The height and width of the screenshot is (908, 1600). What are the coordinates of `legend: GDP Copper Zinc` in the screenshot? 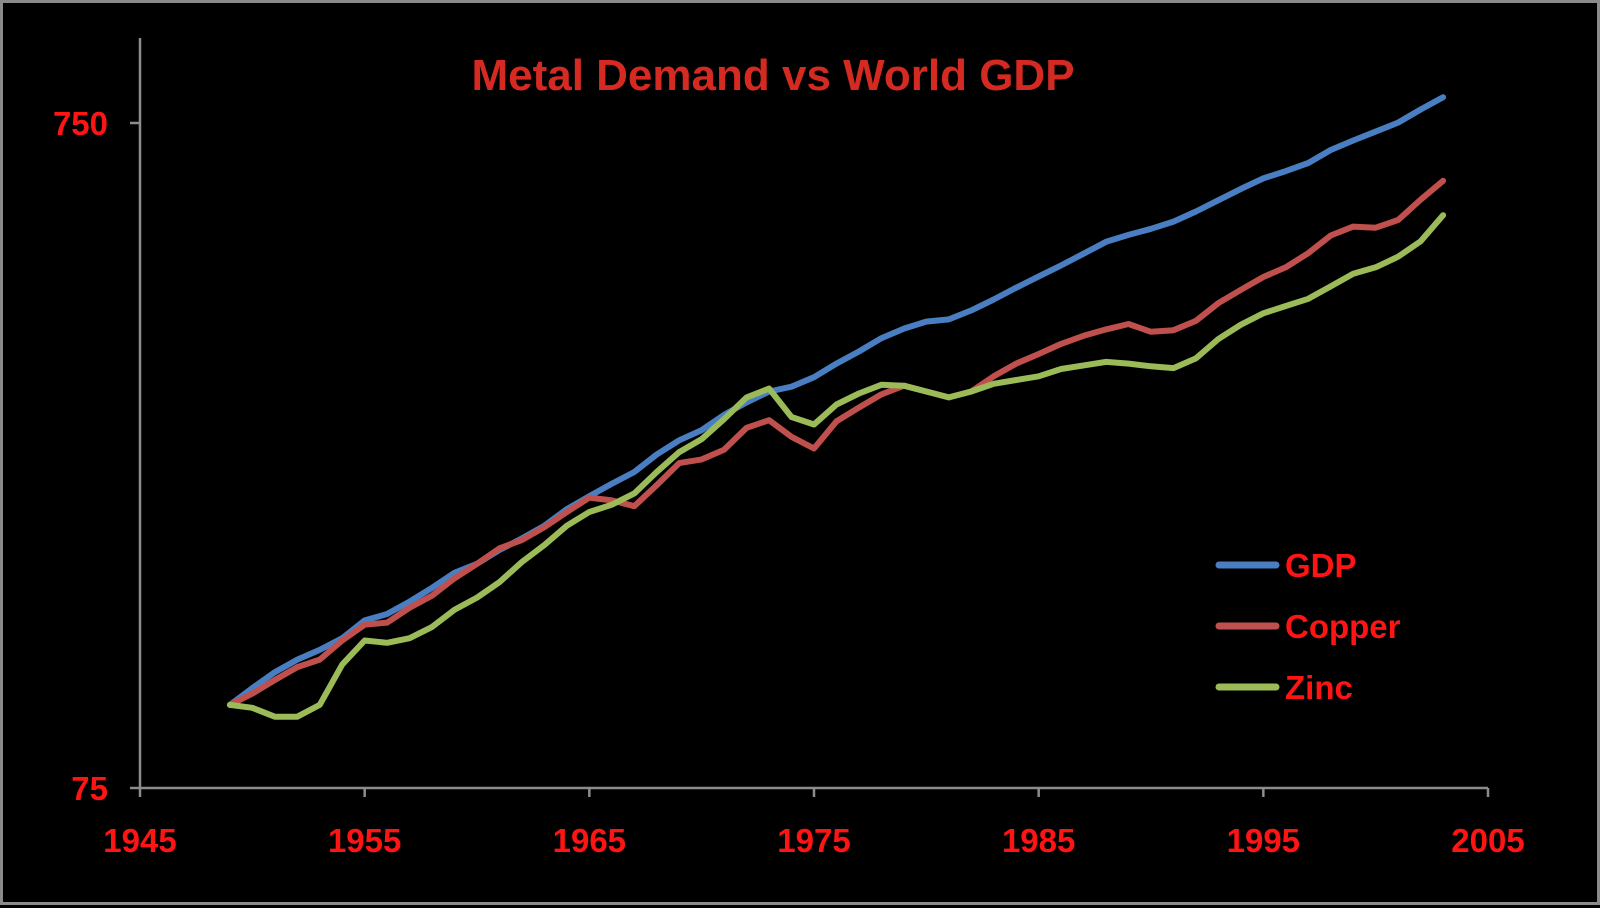 It's located at (1308, 626).